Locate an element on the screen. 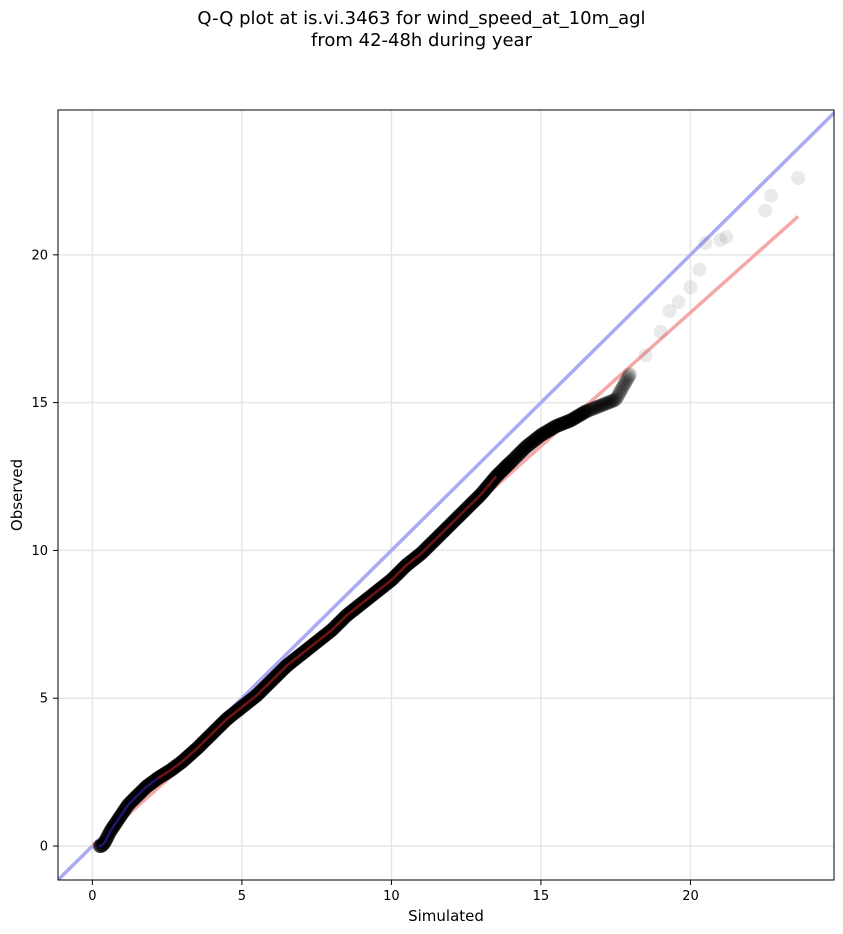 This screenshot has width=843, height=934. x-tick-label: 0 is located at coordinates (92, 896).